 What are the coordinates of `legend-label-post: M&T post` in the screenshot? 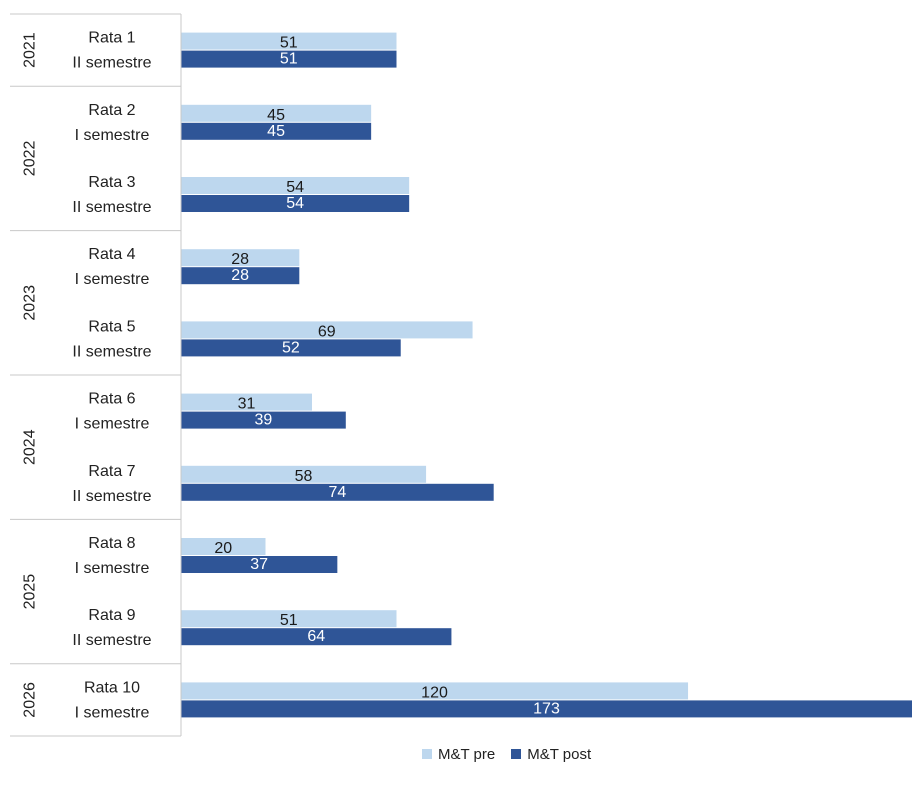 It's located at (559, 754).